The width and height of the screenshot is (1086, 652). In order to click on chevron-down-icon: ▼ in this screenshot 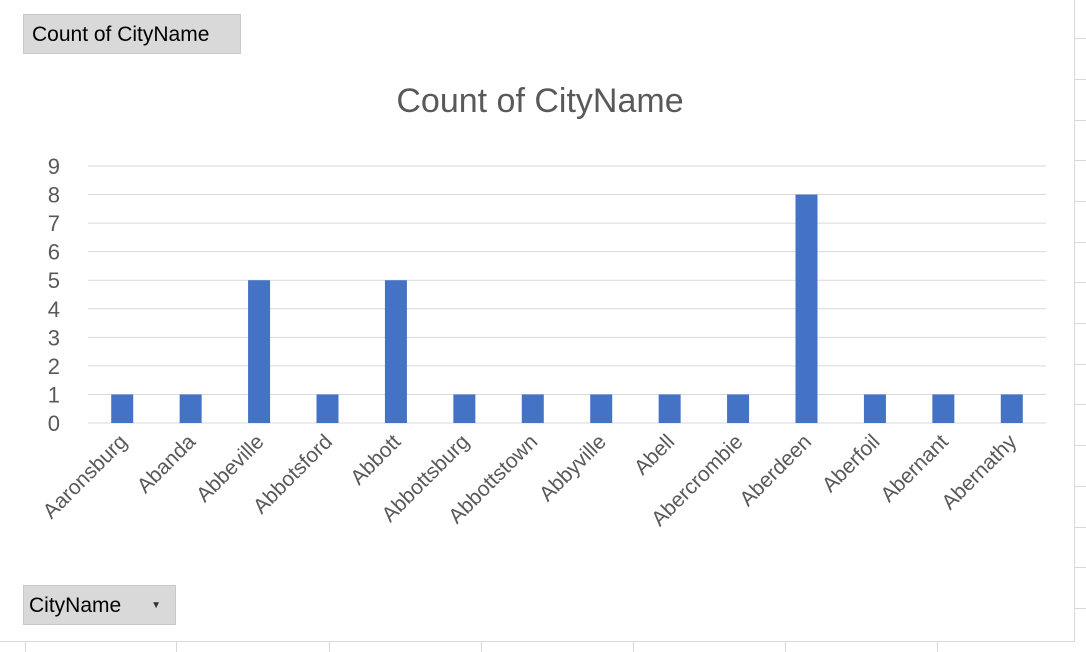, I will do `click(156, 605)`.